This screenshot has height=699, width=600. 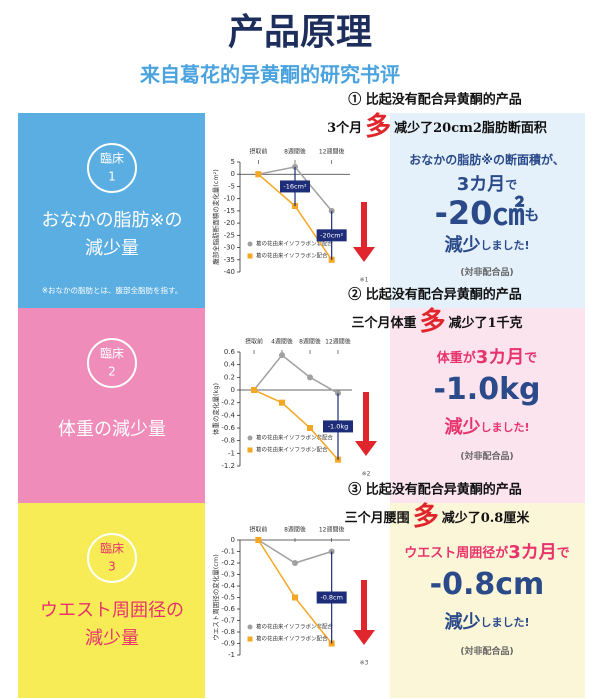 I want to click on footnote: ※3, so click(x=364, y=663).